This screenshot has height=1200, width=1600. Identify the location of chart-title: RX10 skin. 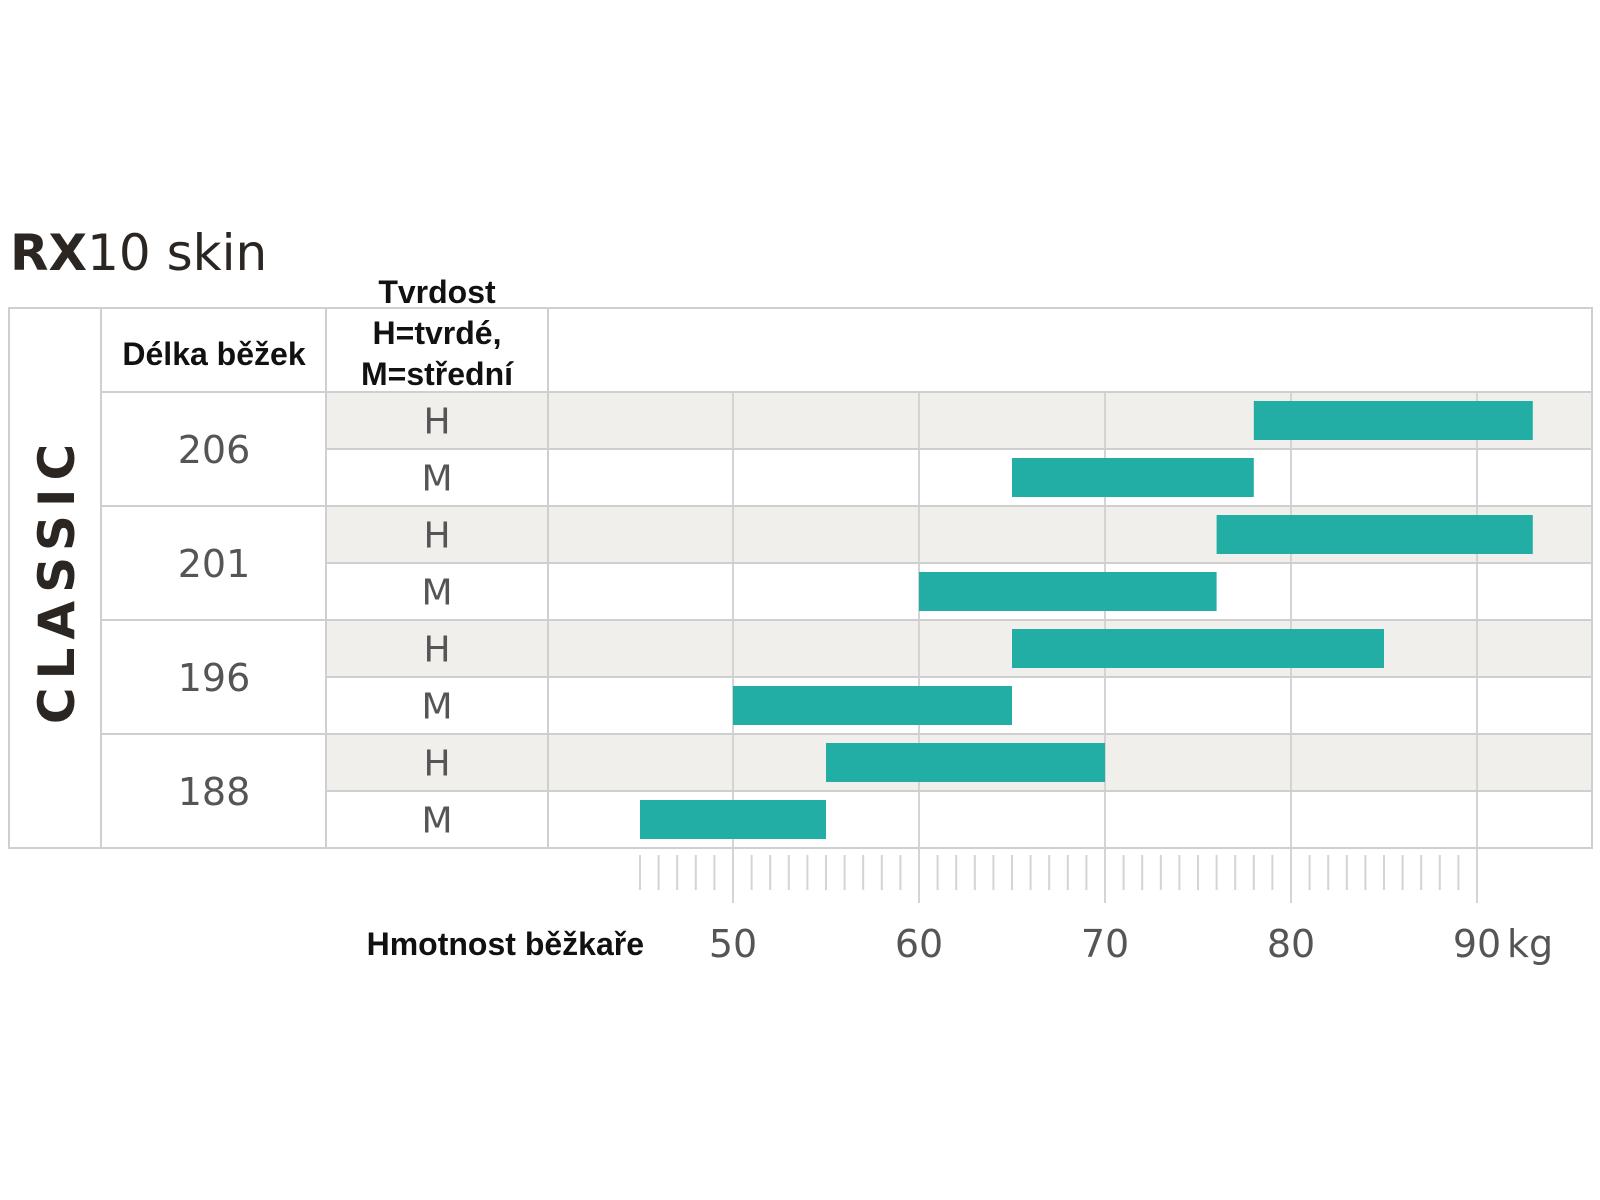
(138, 253).